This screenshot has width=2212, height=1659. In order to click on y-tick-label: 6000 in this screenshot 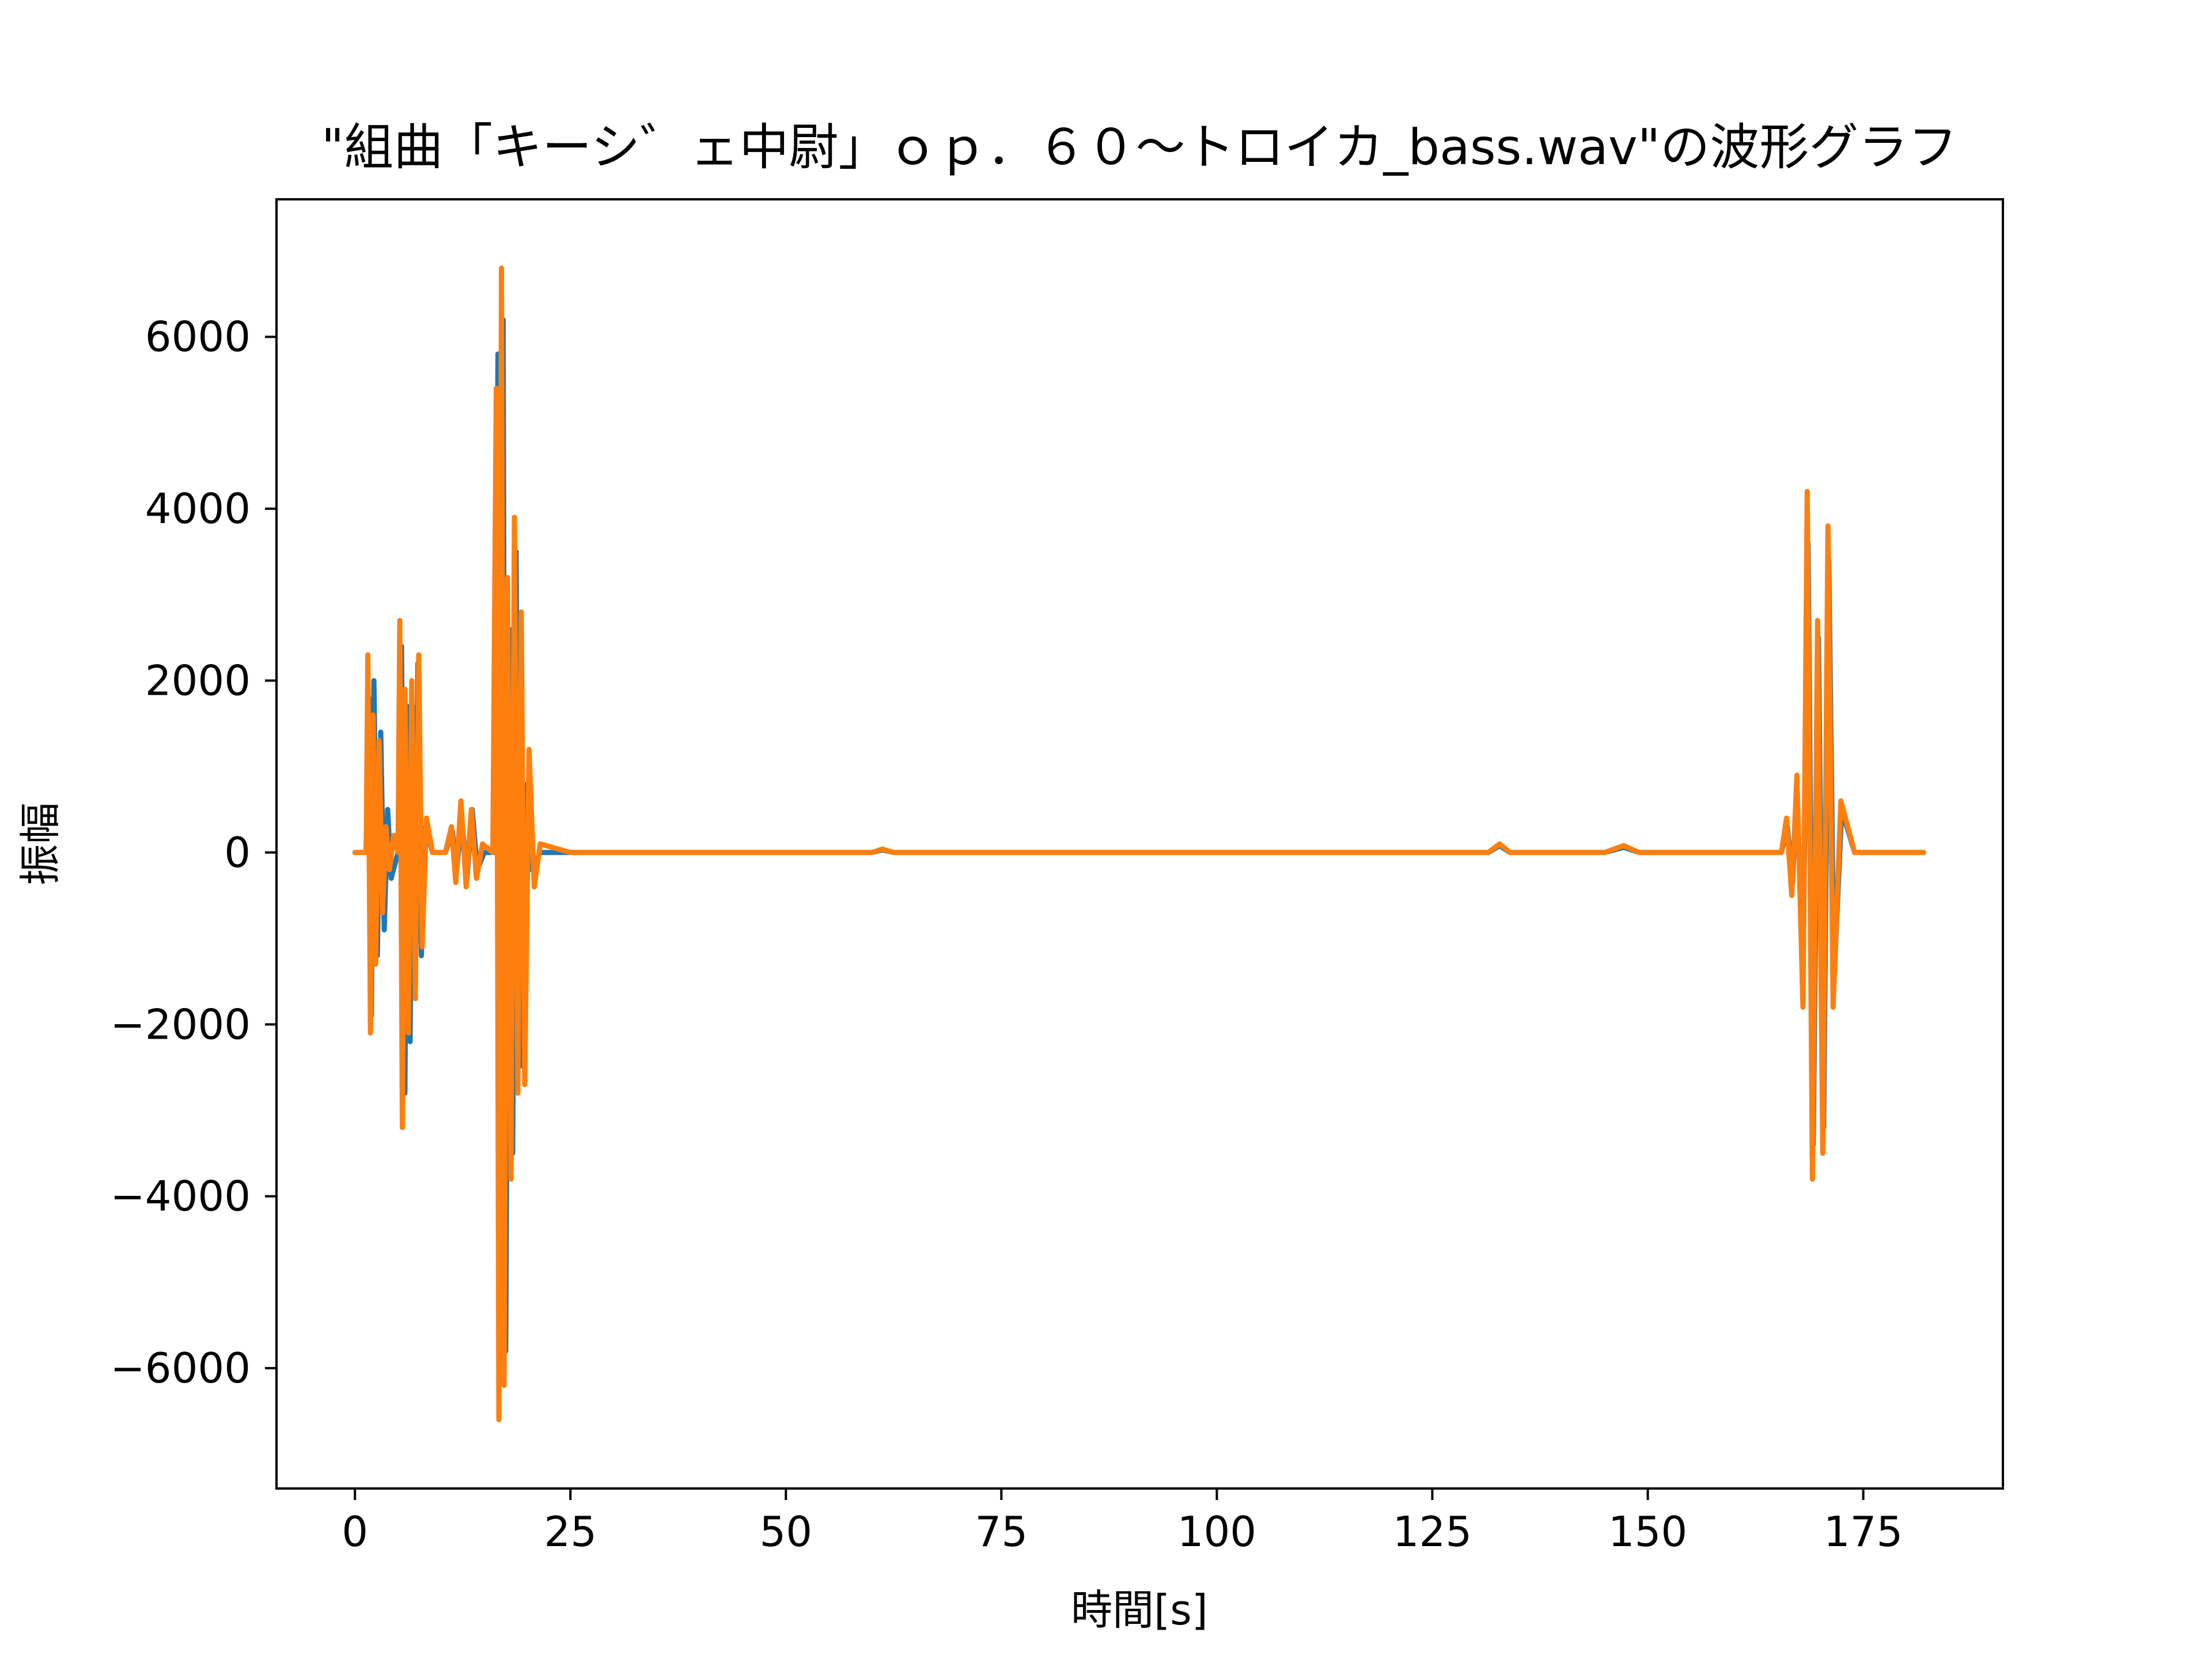, I will do `click(198, 337)`.